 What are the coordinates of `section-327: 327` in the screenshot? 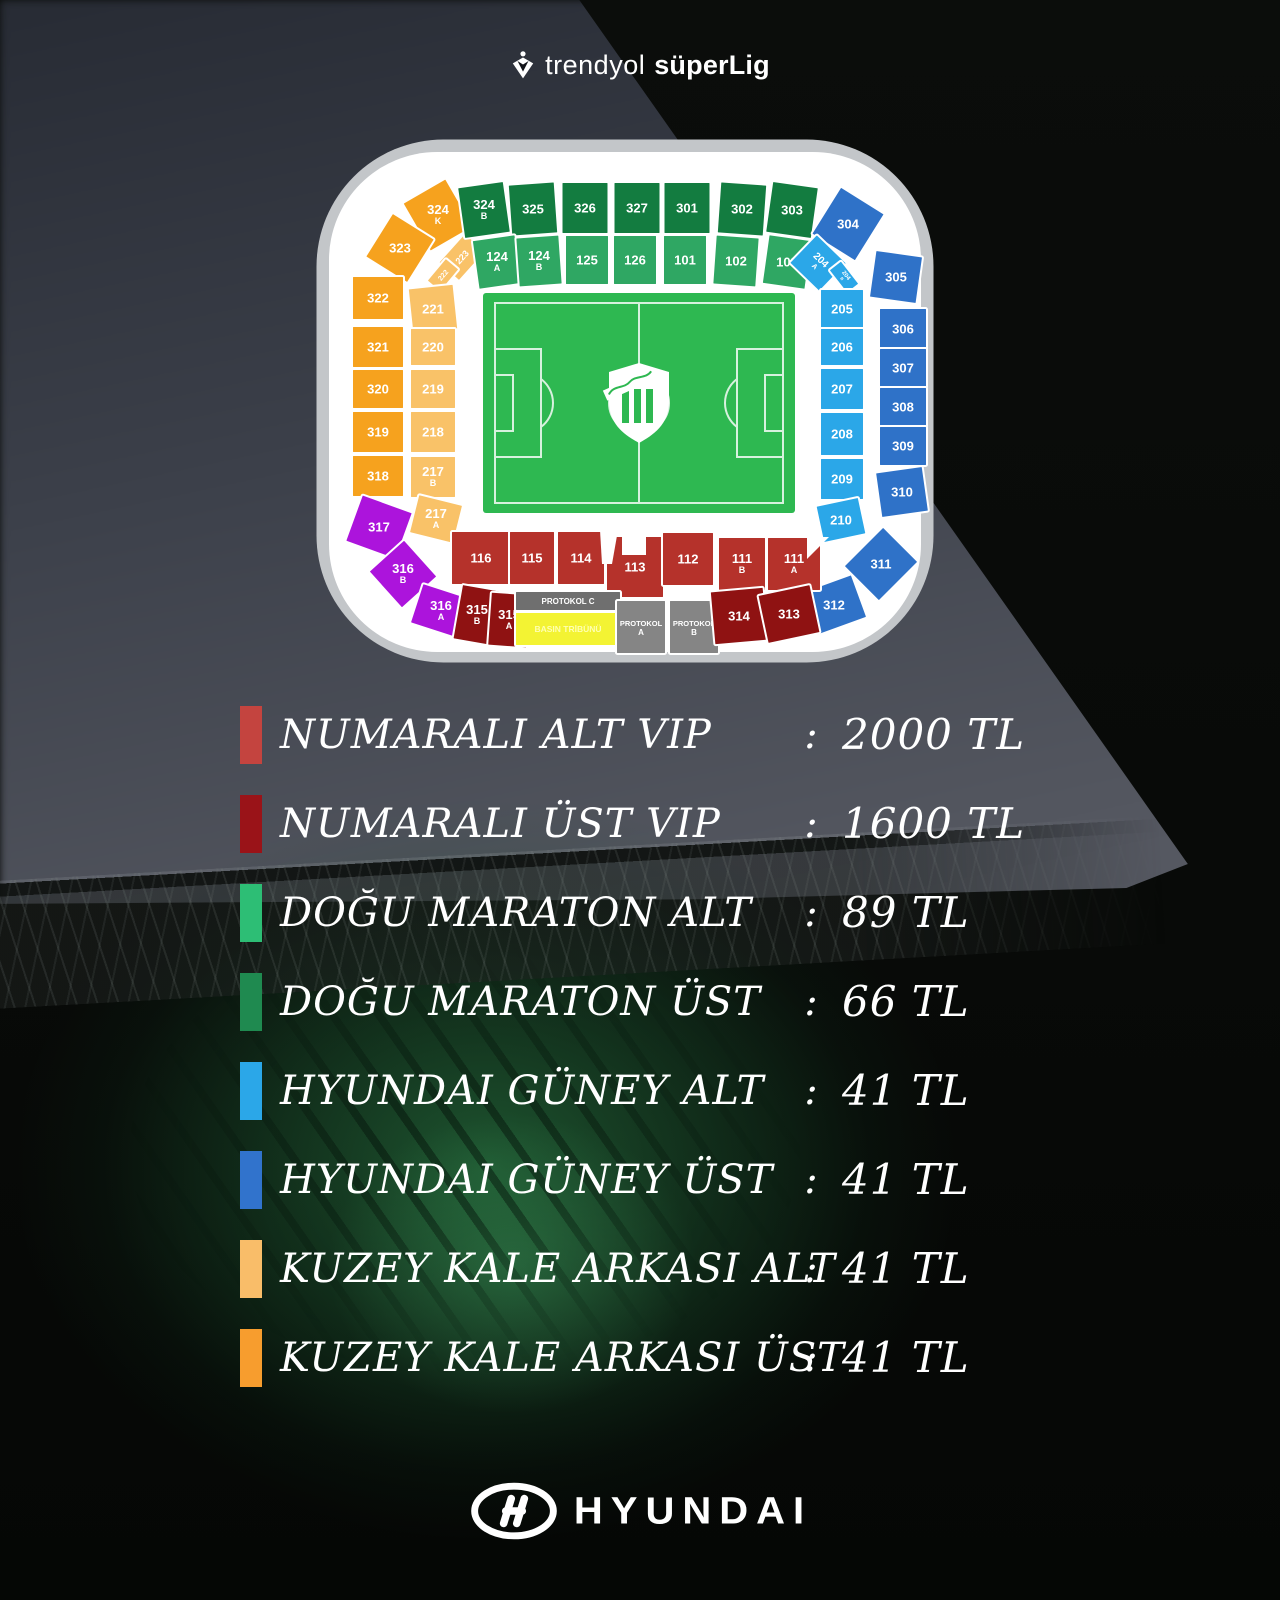 It's located at (637, 208).